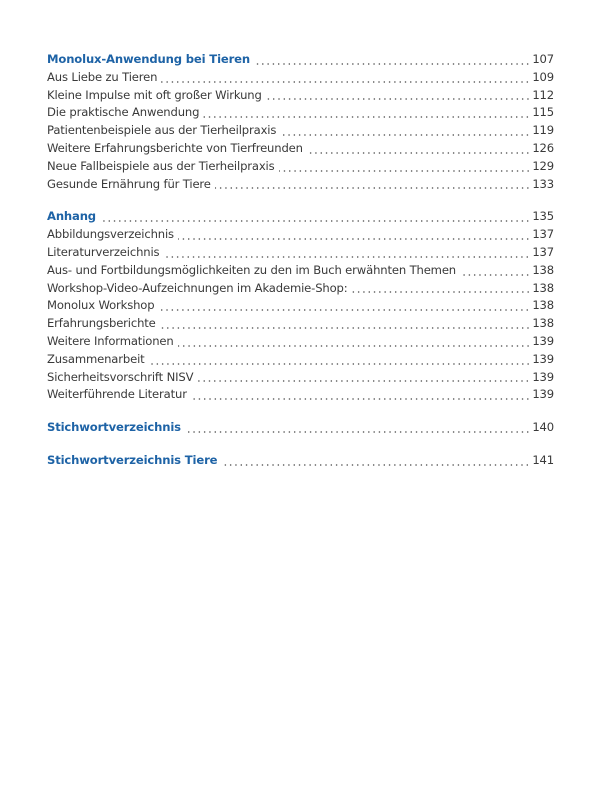 Image resolution: width=600 pixels, height=800 pixels. Describe the element at coordinates (103, 251) in the screenshot. I see `toc-entry-title: Literaturverzeichnis` at that location.